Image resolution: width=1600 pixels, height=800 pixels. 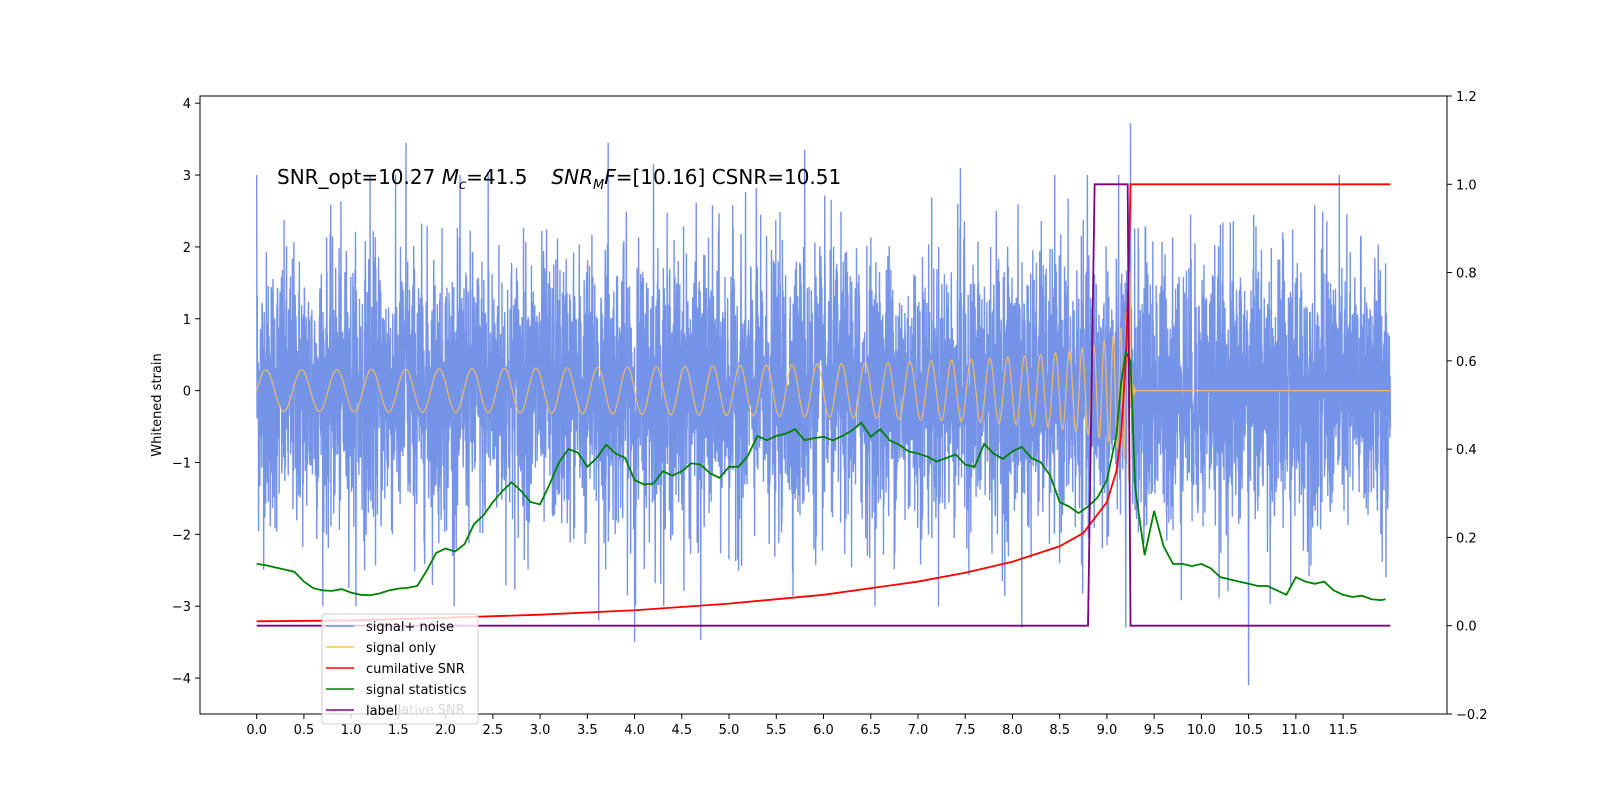 What do you see at coordinates (381, 711) in the screenshot?
I see `legend-label-label: label` at bounding box center [381, 711].